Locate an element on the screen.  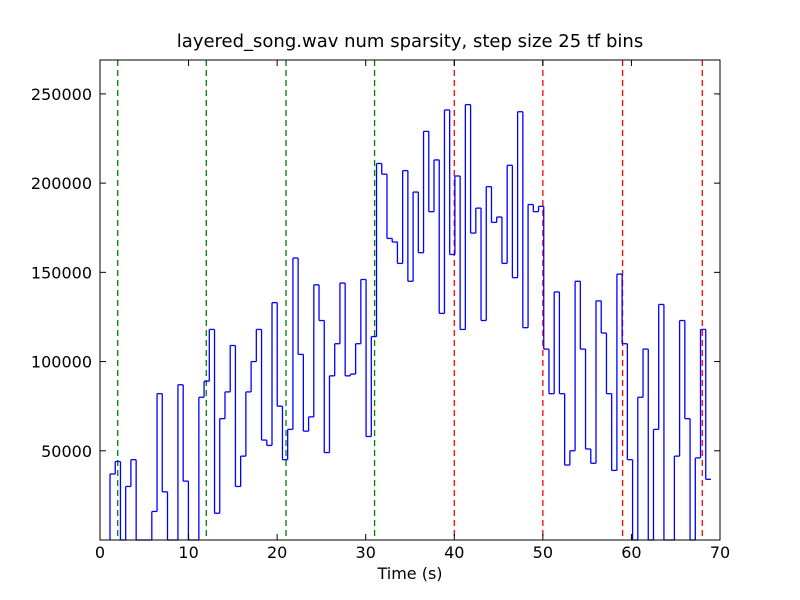
y-tick-label: 50000 is located at coordinates (66, 451).